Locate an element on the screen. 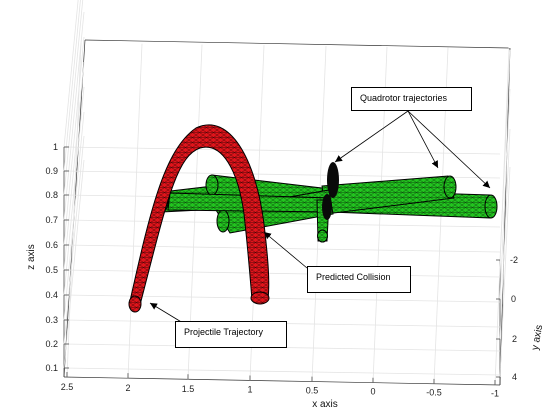 The height and width of the screenshot is (420, 560). y-tick-label: 0 is located at coordinates (513, 299).